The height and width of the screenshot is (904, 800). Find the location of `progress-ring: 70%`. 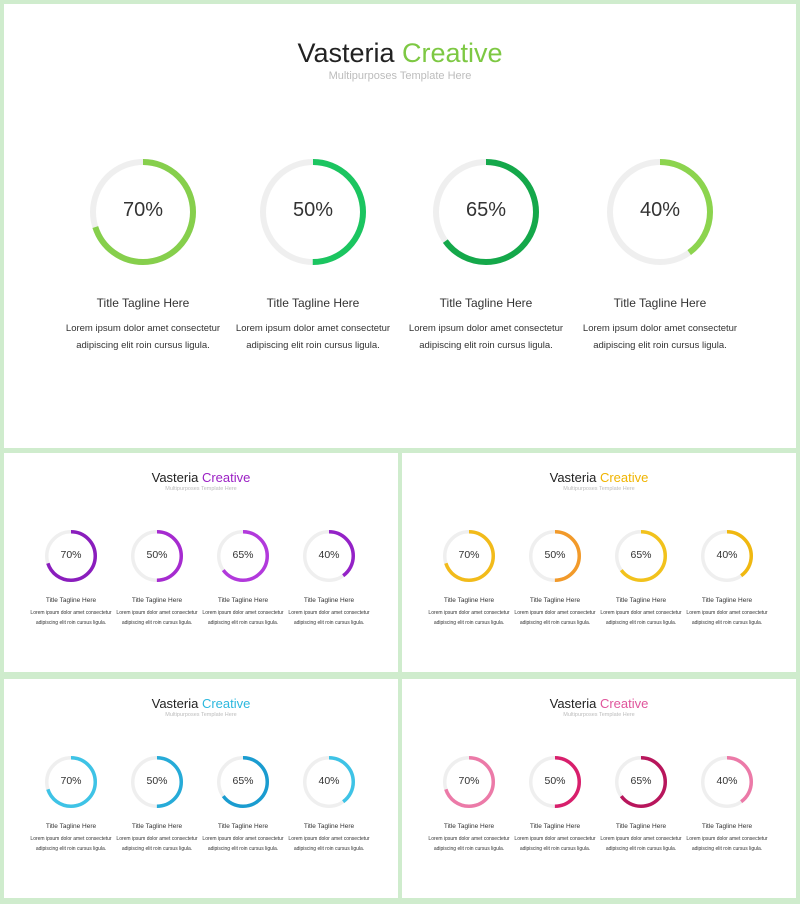

progress-ring: 70% is located at coordinates (469, 782).